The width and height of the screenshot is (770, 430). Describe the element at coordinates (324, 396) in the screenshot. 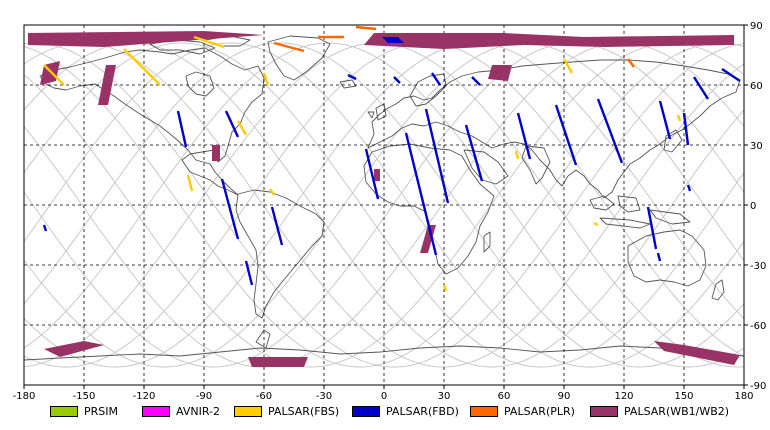

I see `x-tick-label: -30` at that location.